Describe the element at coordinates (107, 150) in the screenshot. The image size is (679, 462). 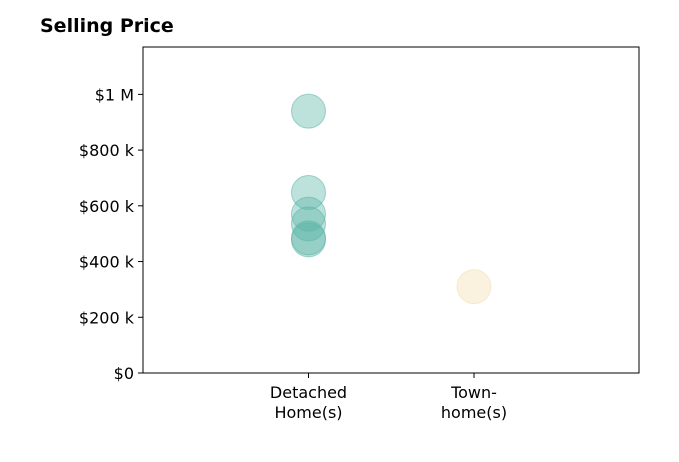
I see `y-tick-label: $800 k` at that location.